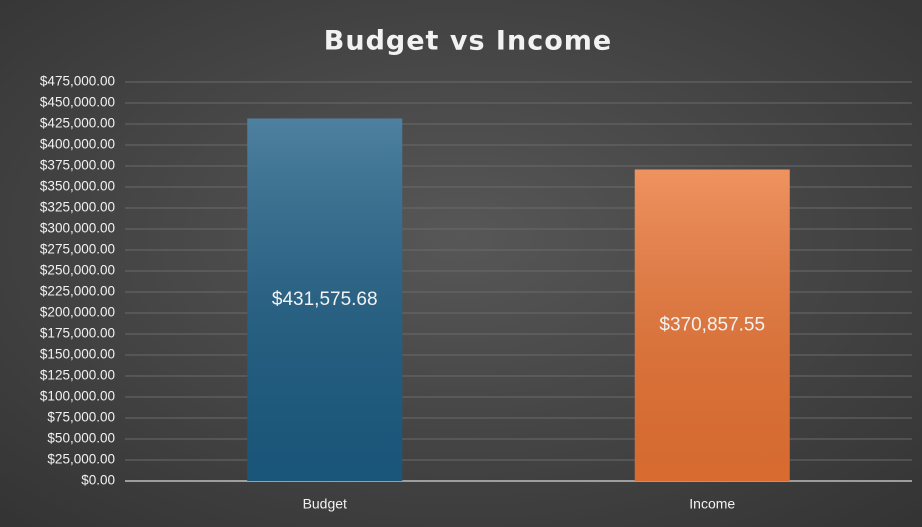  I want to click on y-tick-label: $275,000.00, so click(77, 249).